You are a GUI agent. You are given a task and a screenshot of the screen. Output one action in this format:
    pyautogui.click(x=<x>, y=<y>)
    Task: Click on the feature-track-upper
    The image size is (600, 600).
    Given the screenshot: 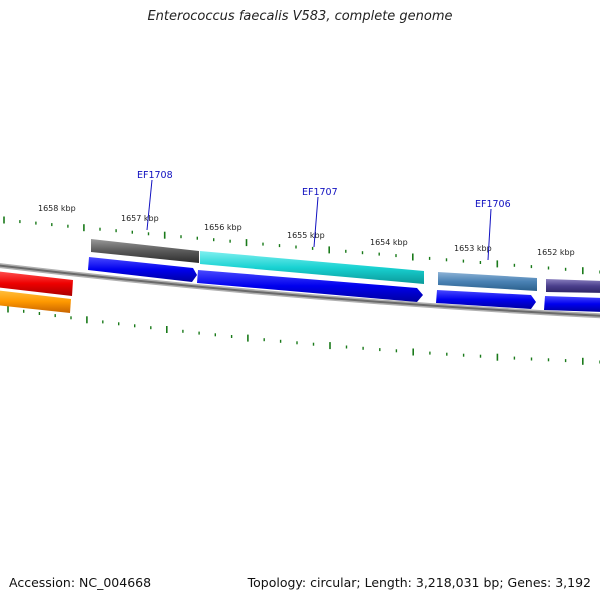 What is the action you would take?
    pyautogui.click(x=345, y=266)
    